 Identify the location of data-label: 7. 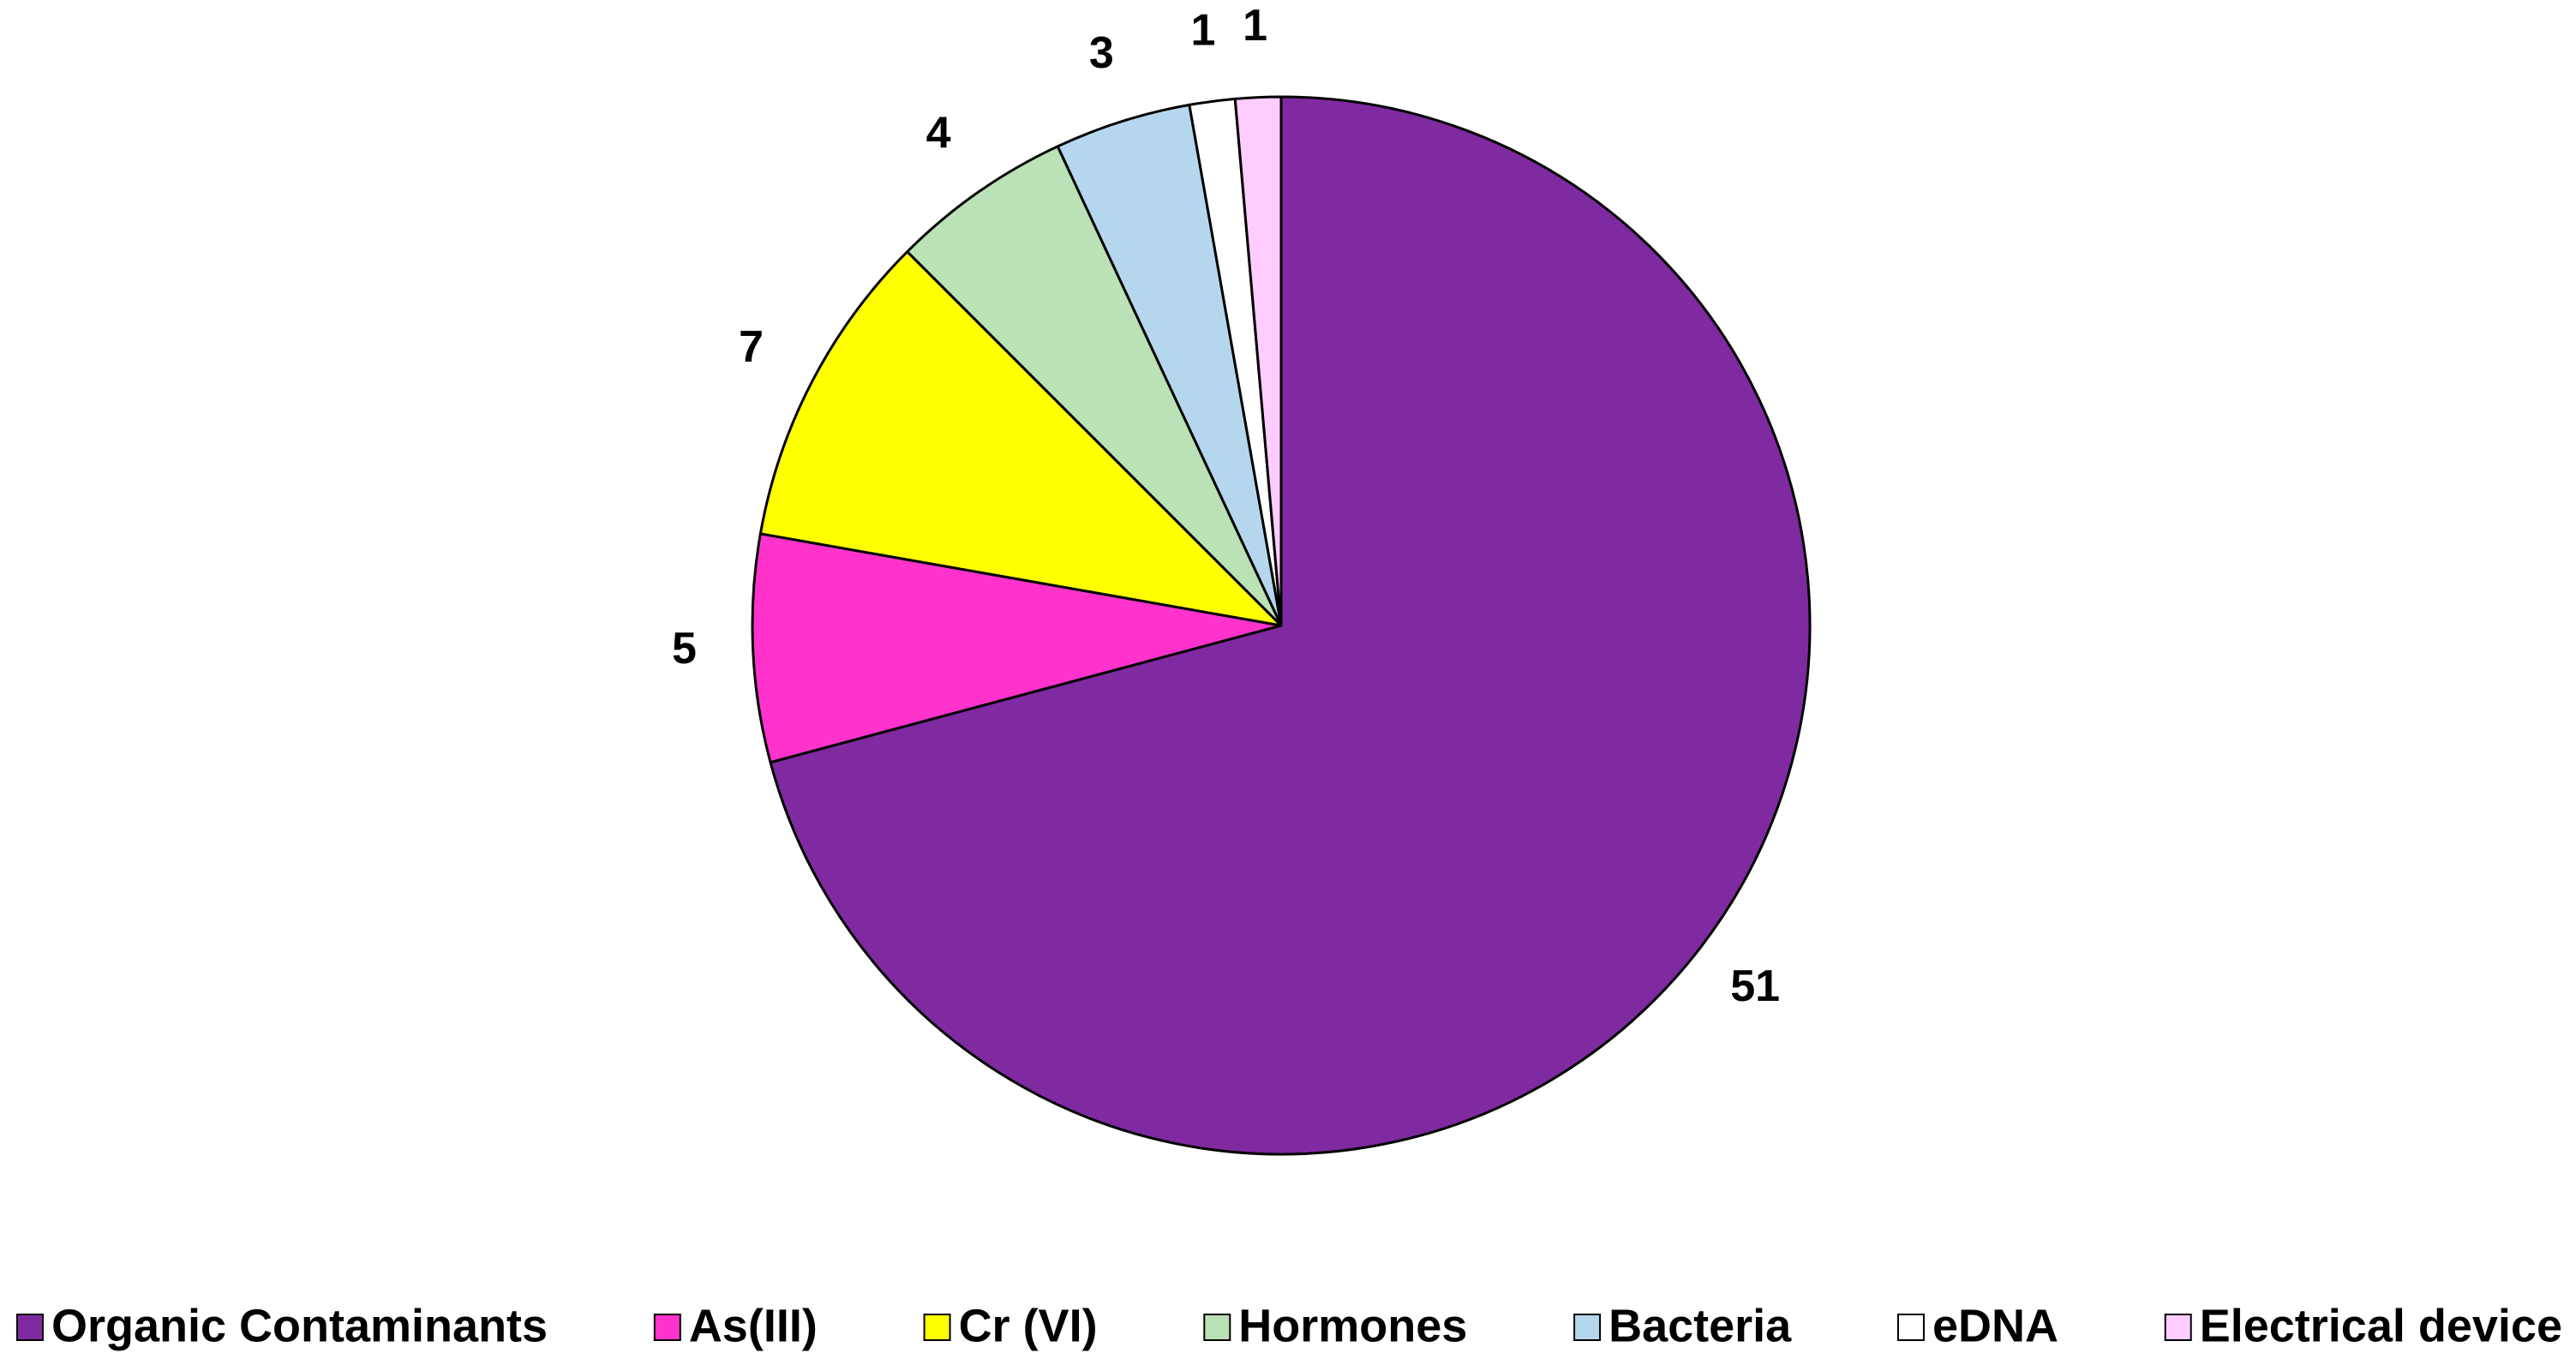
(751, 347).